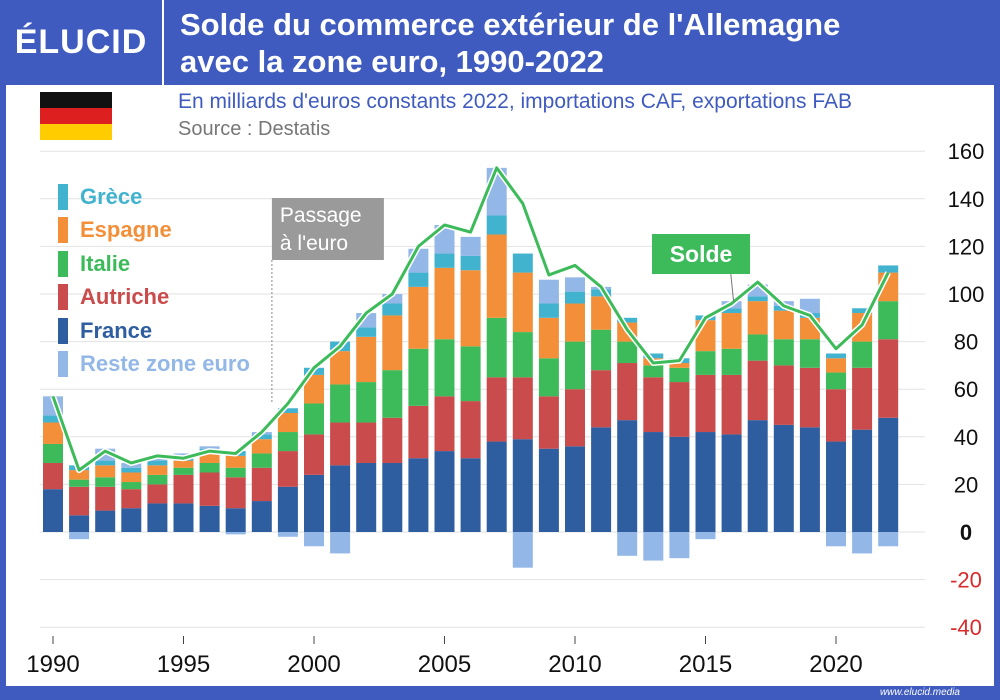 The width and height of the screenshot is (1000, 700). Describe the element at coordinates (966, 342) in the screenshot. I see `y-tick-label: 80` at that location.